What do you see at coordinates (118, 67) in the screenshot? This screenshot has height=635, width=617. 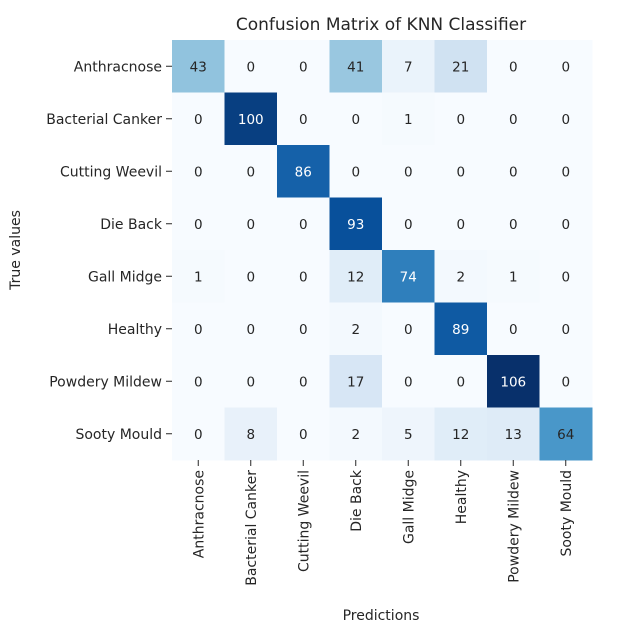 I see `y-tick-label: Anthracnose` at bounding box center [118, 67].